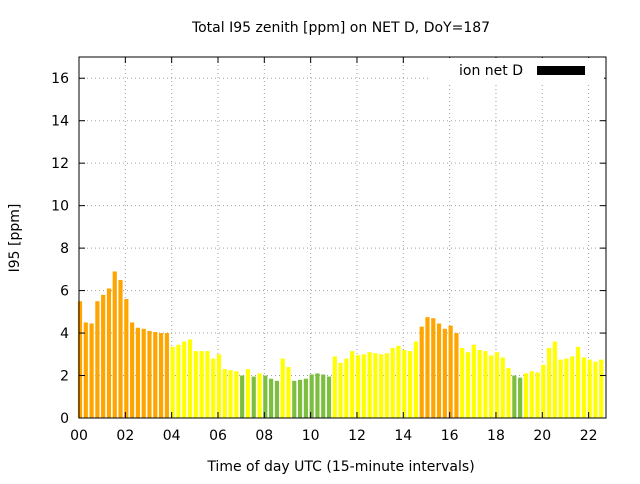 The image size is (640, 484). I want to click on y-tick-label: 16, so click(60, 79).